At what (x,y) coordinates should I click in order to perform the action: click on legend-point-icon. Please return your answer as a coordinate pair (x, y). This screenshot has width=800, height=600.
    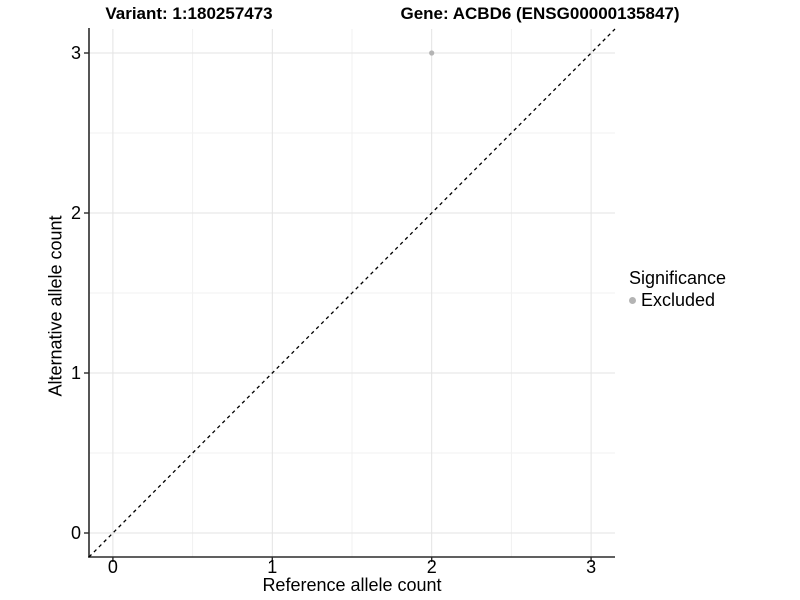
    Looking at the image, I should click on (632, 300).